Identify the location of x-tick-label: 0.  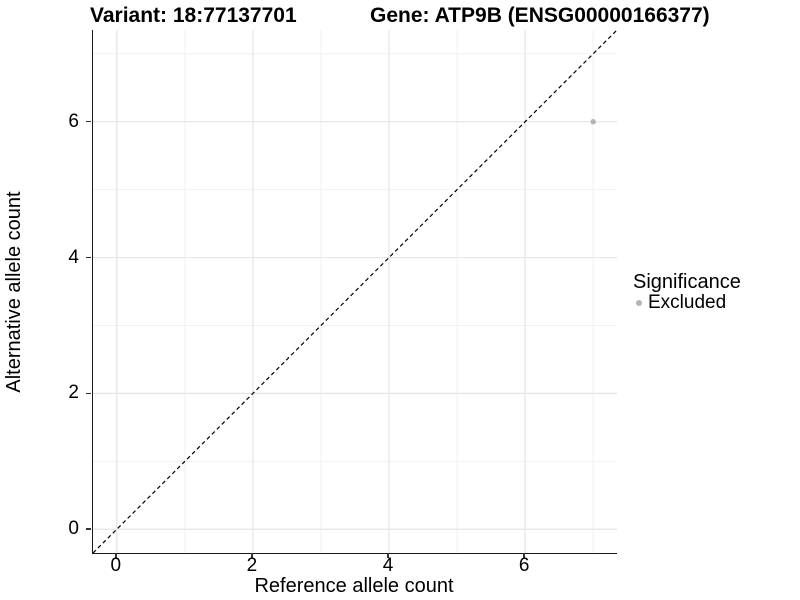
(116, 565).